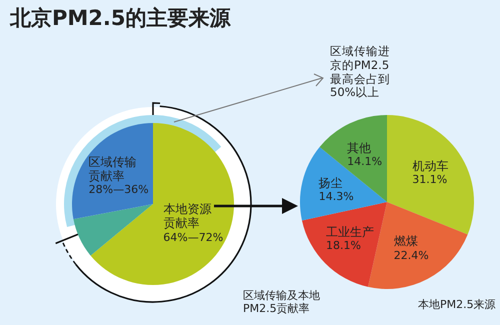 The image size is (500, 325). I want to click on slice-label: 机动车, so click(430, 166).